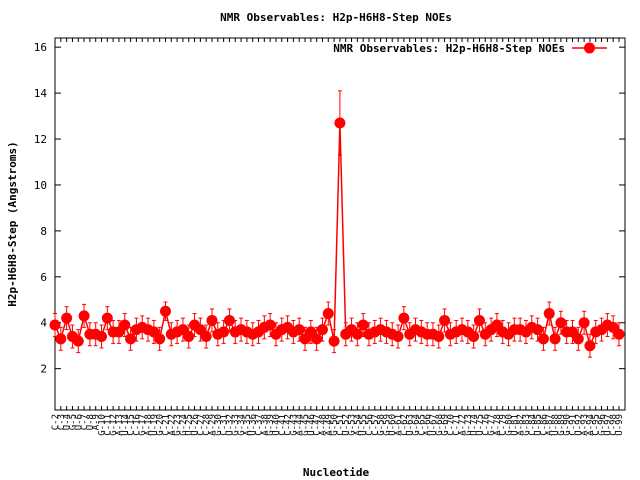 This screenshot has height=480, width=640. Describe the element at coordinates (120, 425) in the screenshot. I see `x-tick-label: A-13` at that location.